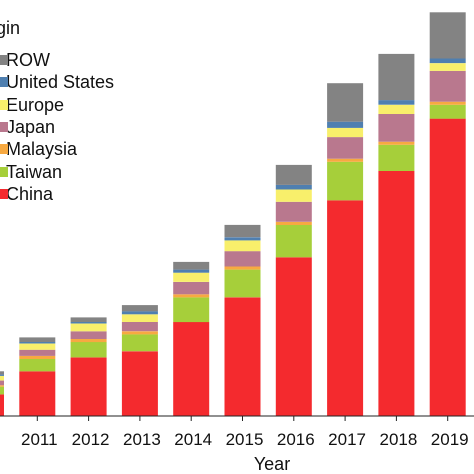 The width and height of the screenshot is (474, 474). I want to click on legend-item-malaysia: Malaysia, so click(39, 149).